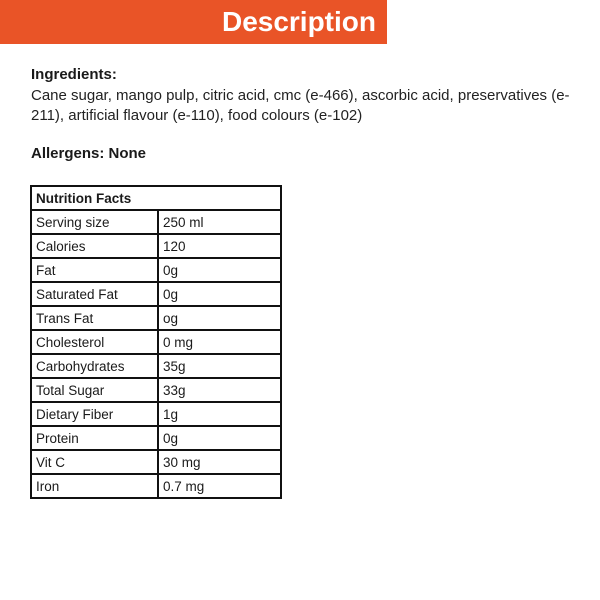 The image size is (600, 600). Describe the element at coordinates (219, 390) in the screenshot. I see `nutrient-value: 33g` at that location.